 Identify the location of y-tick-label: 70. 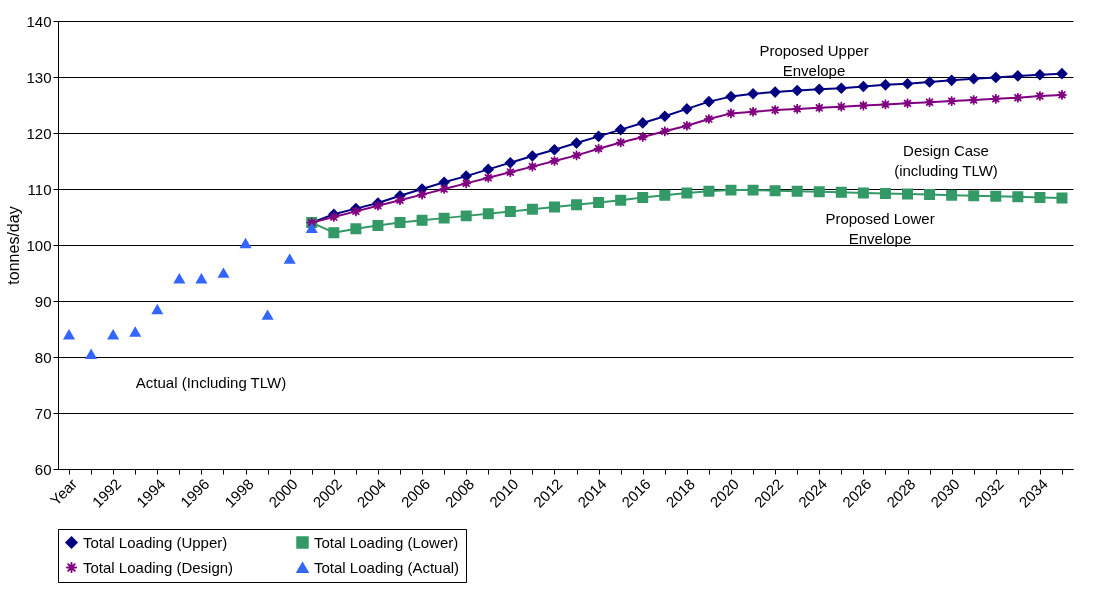
(43, 413).